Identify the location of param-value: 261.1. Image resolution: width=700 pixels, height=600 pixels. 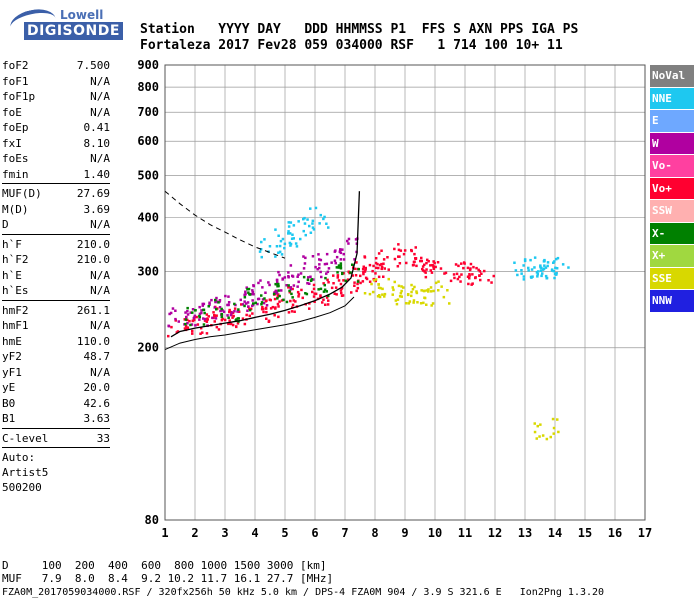
(93, 310).